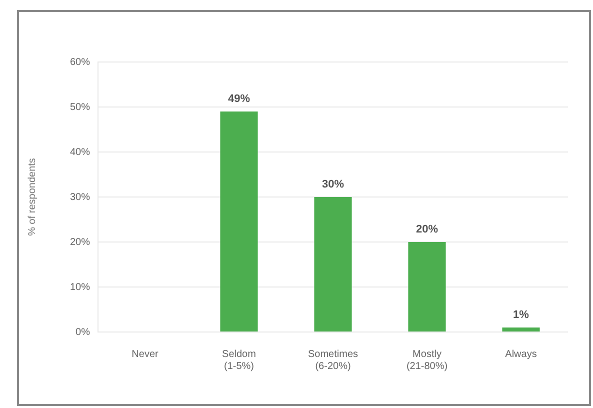 The width and height of the screenshot is (593, 408). I want to click on data-label: 30%, so click(333, 184).